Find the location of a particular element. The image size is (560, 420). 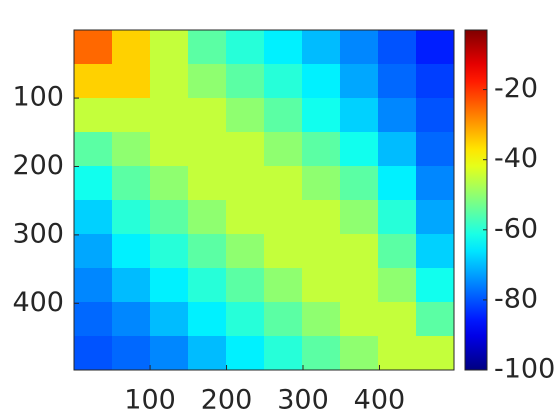

x-tick-label: 100 is located at coordinates (150, 400).